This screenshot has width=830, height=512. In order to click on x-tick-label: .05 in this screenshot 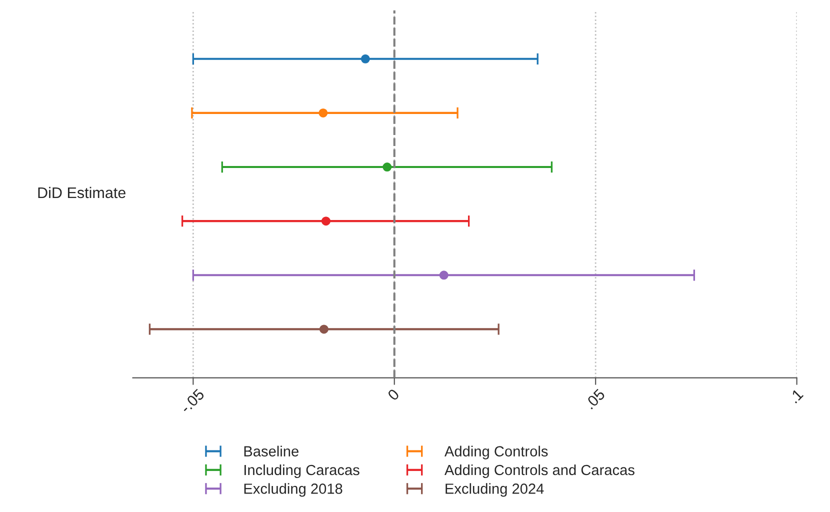, I will do `click(595, 399)`.